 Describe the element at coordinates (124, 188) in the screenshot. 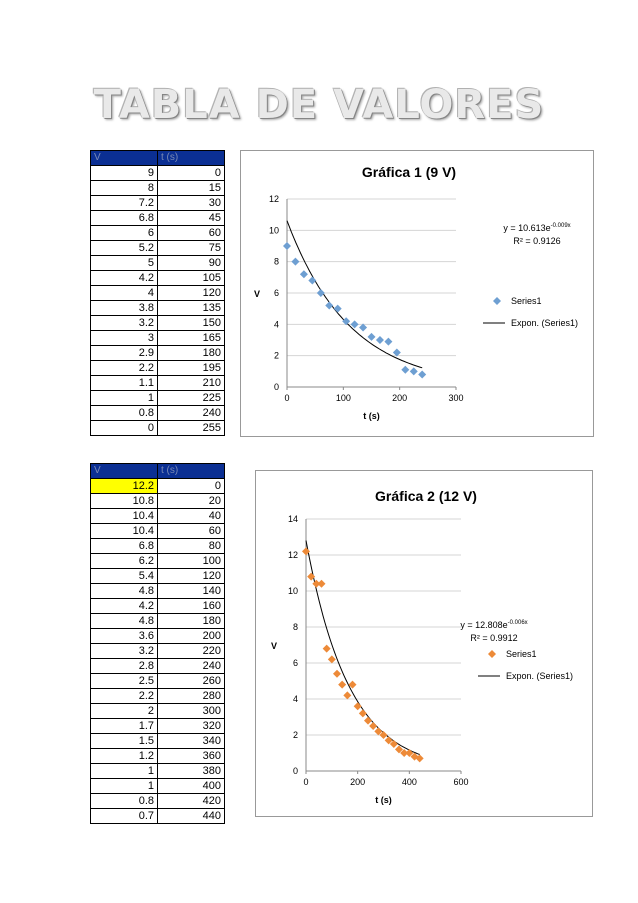

I see `table-cell: 8` at that location.